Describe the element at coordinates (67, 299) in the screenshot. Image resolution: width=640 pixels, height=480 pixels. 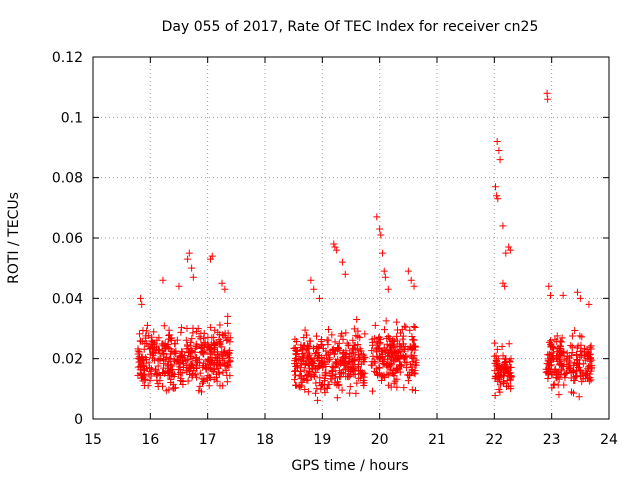
I see `y-tick-label: 0.04` at that location.